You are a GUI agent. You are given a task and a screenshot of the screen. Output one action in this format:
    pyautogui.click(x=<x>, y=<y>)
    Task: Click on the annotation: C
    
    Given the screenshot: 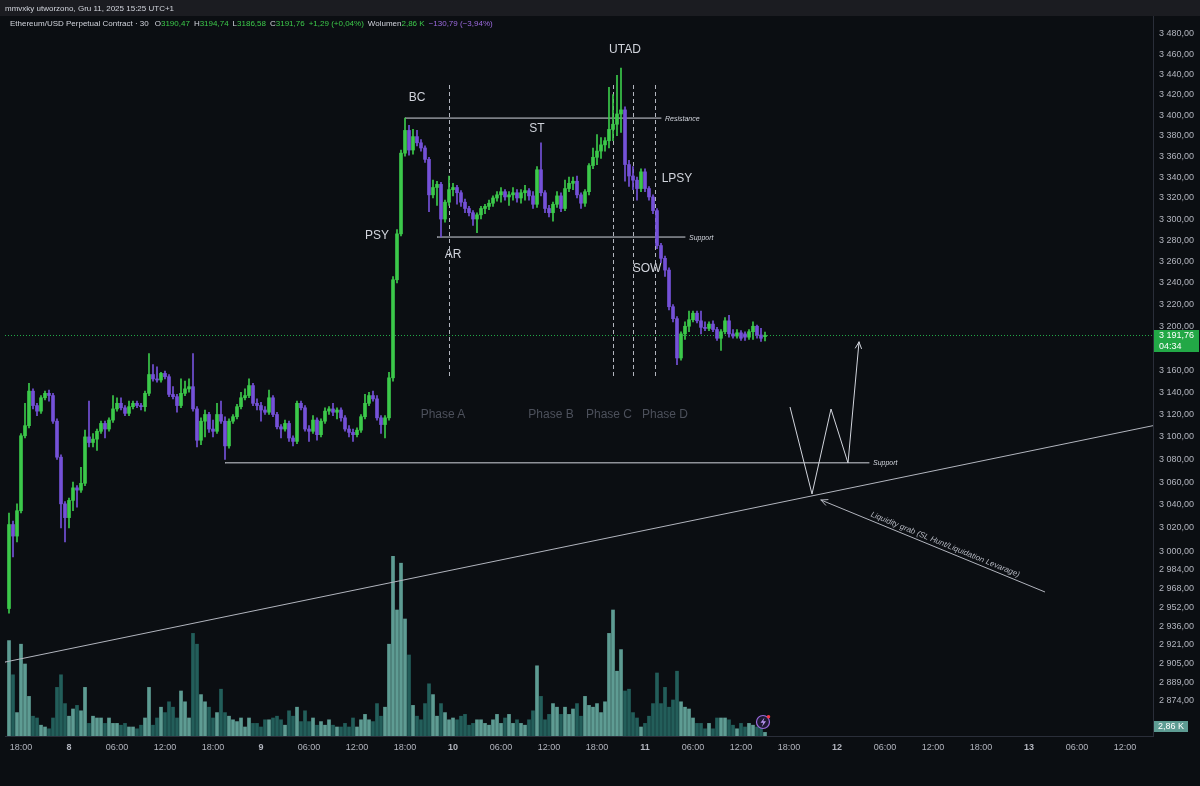 What is the action you would take?
    pyautogui.click(x=272, y=24)
    